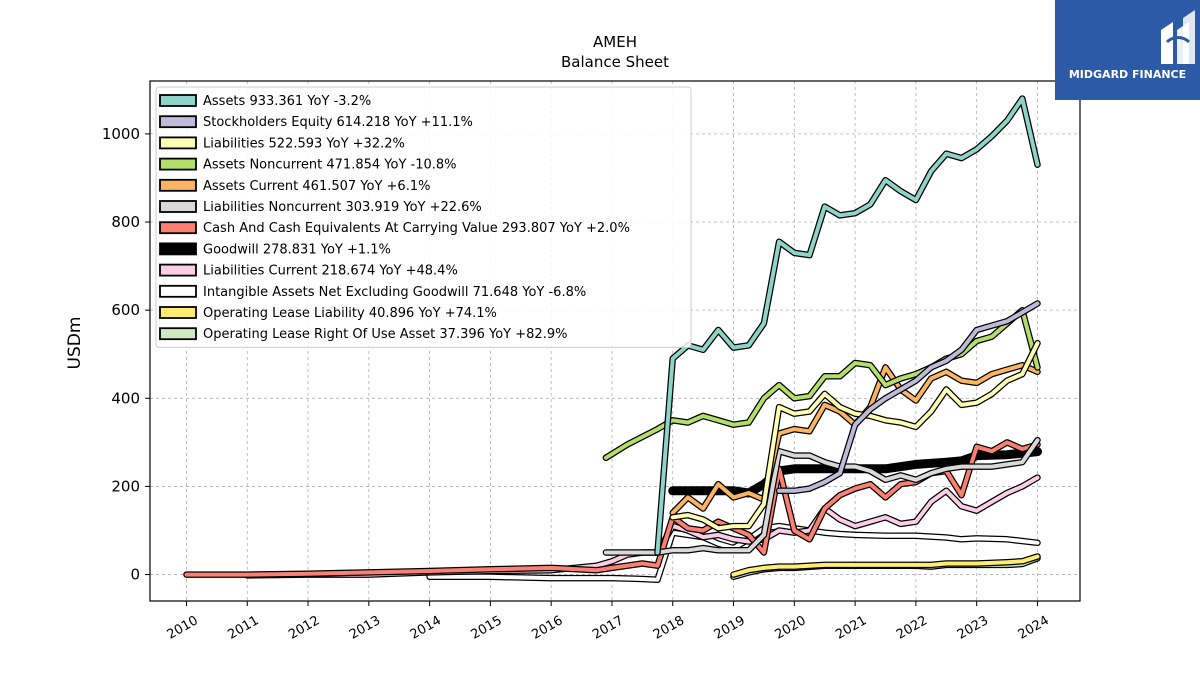 Image resolution: width=1200 pixels, height=675 pixels. I want to click on series-line-liabilities-noncurrent, so click(821, 496).